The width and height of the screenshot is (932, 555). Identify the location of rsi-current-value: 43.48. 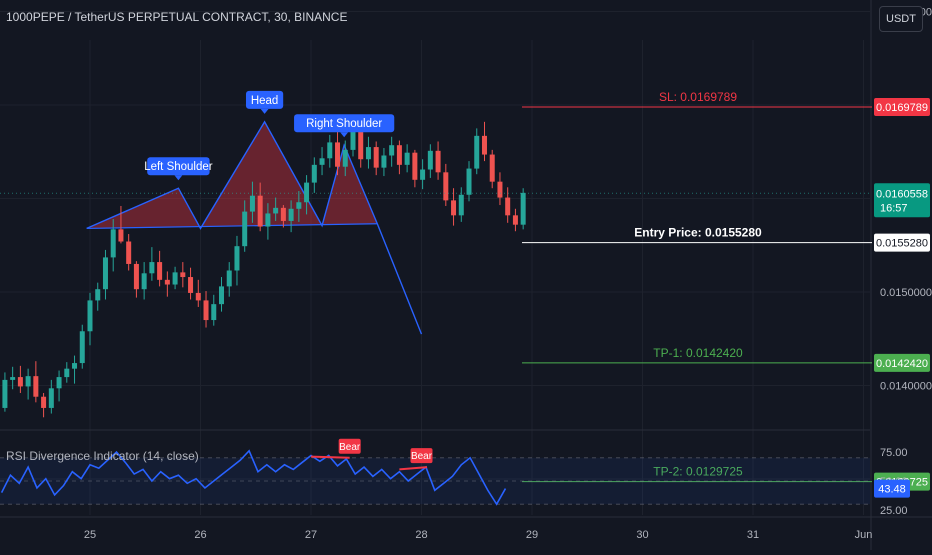
(892, 490).